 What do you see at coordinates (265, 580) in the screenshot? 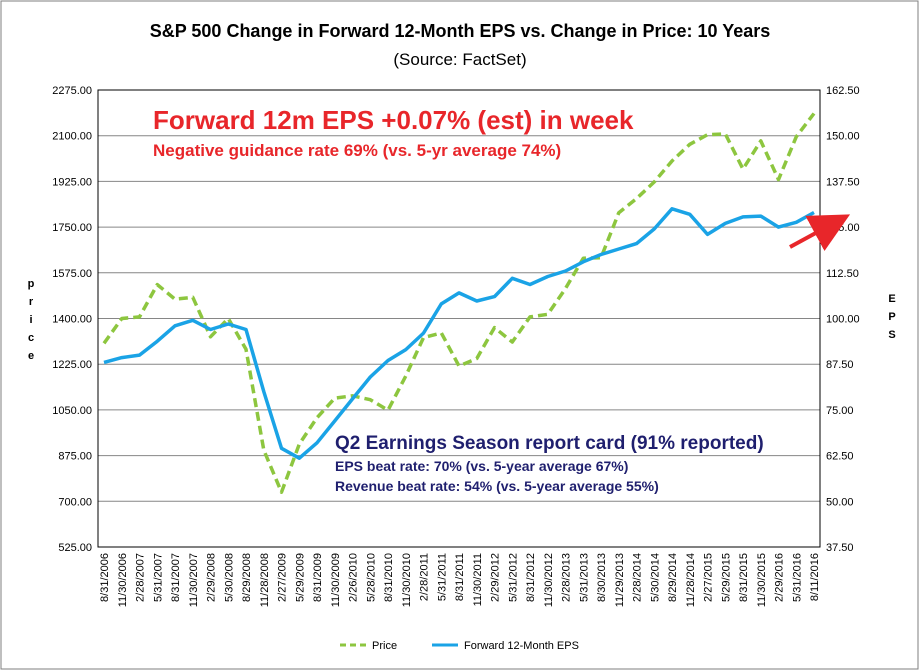
I see `x-tick-label: 11/28/2008` at bounding box center [265, 580].